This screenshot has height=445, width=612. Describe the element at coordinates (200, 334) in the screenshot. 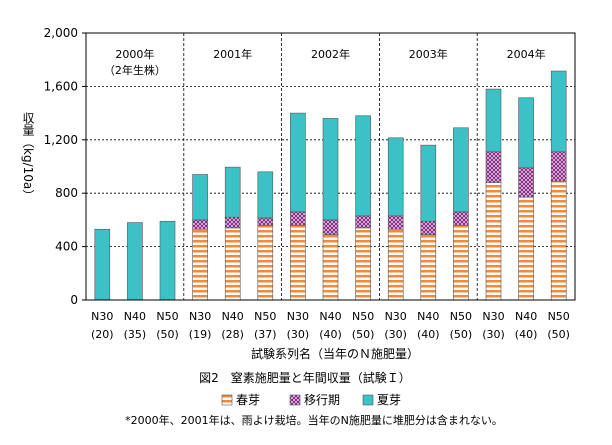

I see `x-tick-sublabel: (19)` at that location.